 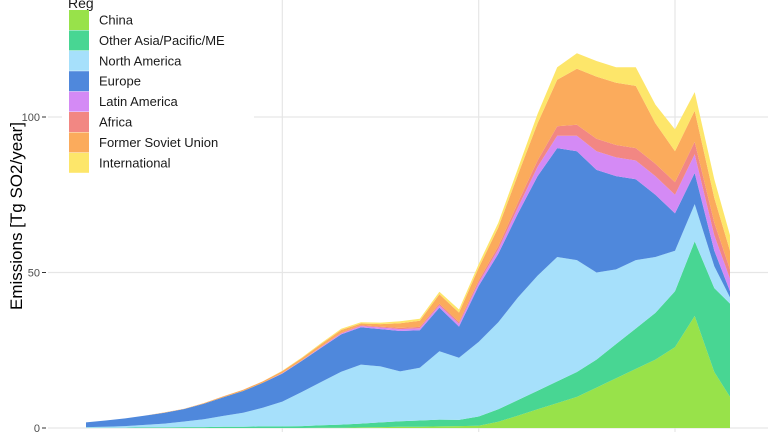 I want to click on y-axis-ticks: 0 50 100, so click(x=34, y=272).